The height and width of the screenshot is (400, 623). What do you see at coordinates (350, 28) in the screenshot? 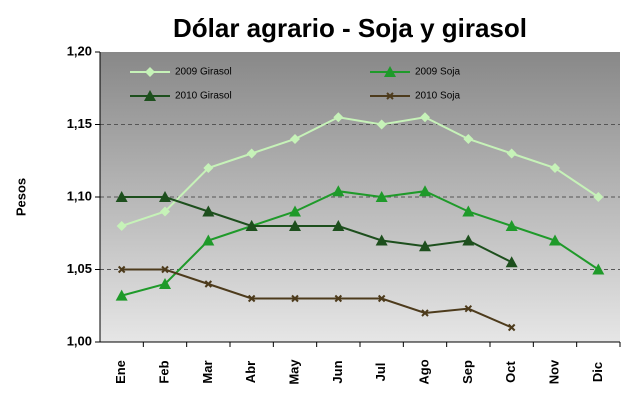
I see `chart-title: Dólar agrario - Soja y girasol` at bounding box center [350, 28].